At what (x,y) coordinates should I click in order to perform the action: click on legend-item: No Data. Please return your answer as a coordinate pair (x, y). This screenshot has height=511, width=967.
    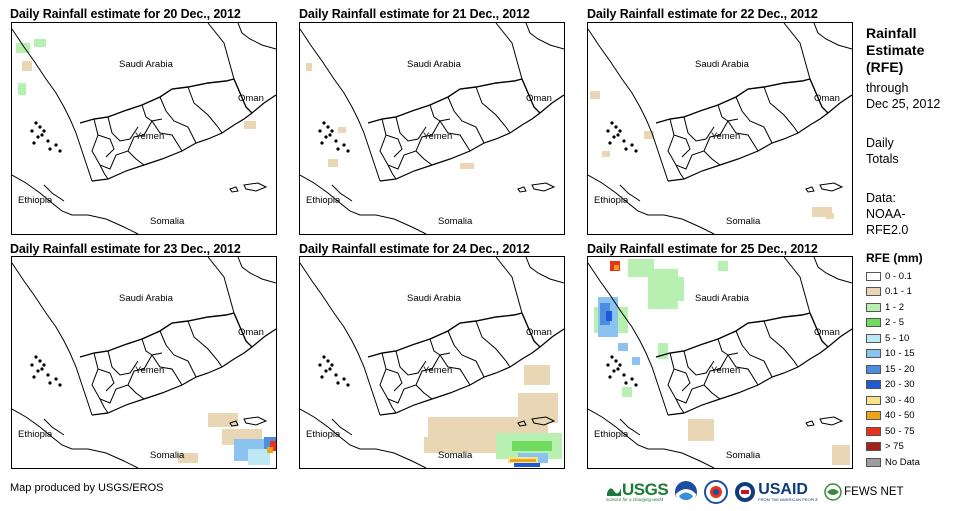
    Looking at the image, I should click on (893, 462).